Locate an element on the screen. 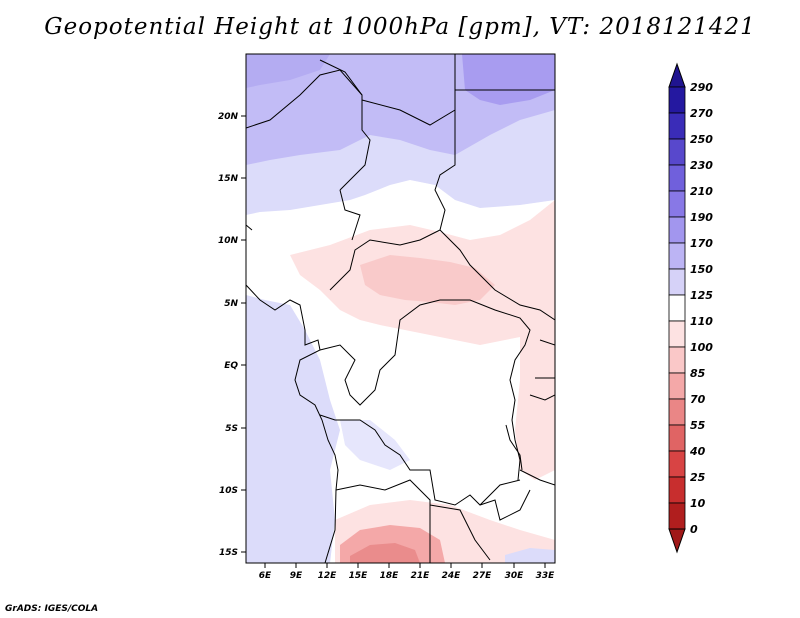  colorbar-label: 10 is located at coordinates (698, 503).